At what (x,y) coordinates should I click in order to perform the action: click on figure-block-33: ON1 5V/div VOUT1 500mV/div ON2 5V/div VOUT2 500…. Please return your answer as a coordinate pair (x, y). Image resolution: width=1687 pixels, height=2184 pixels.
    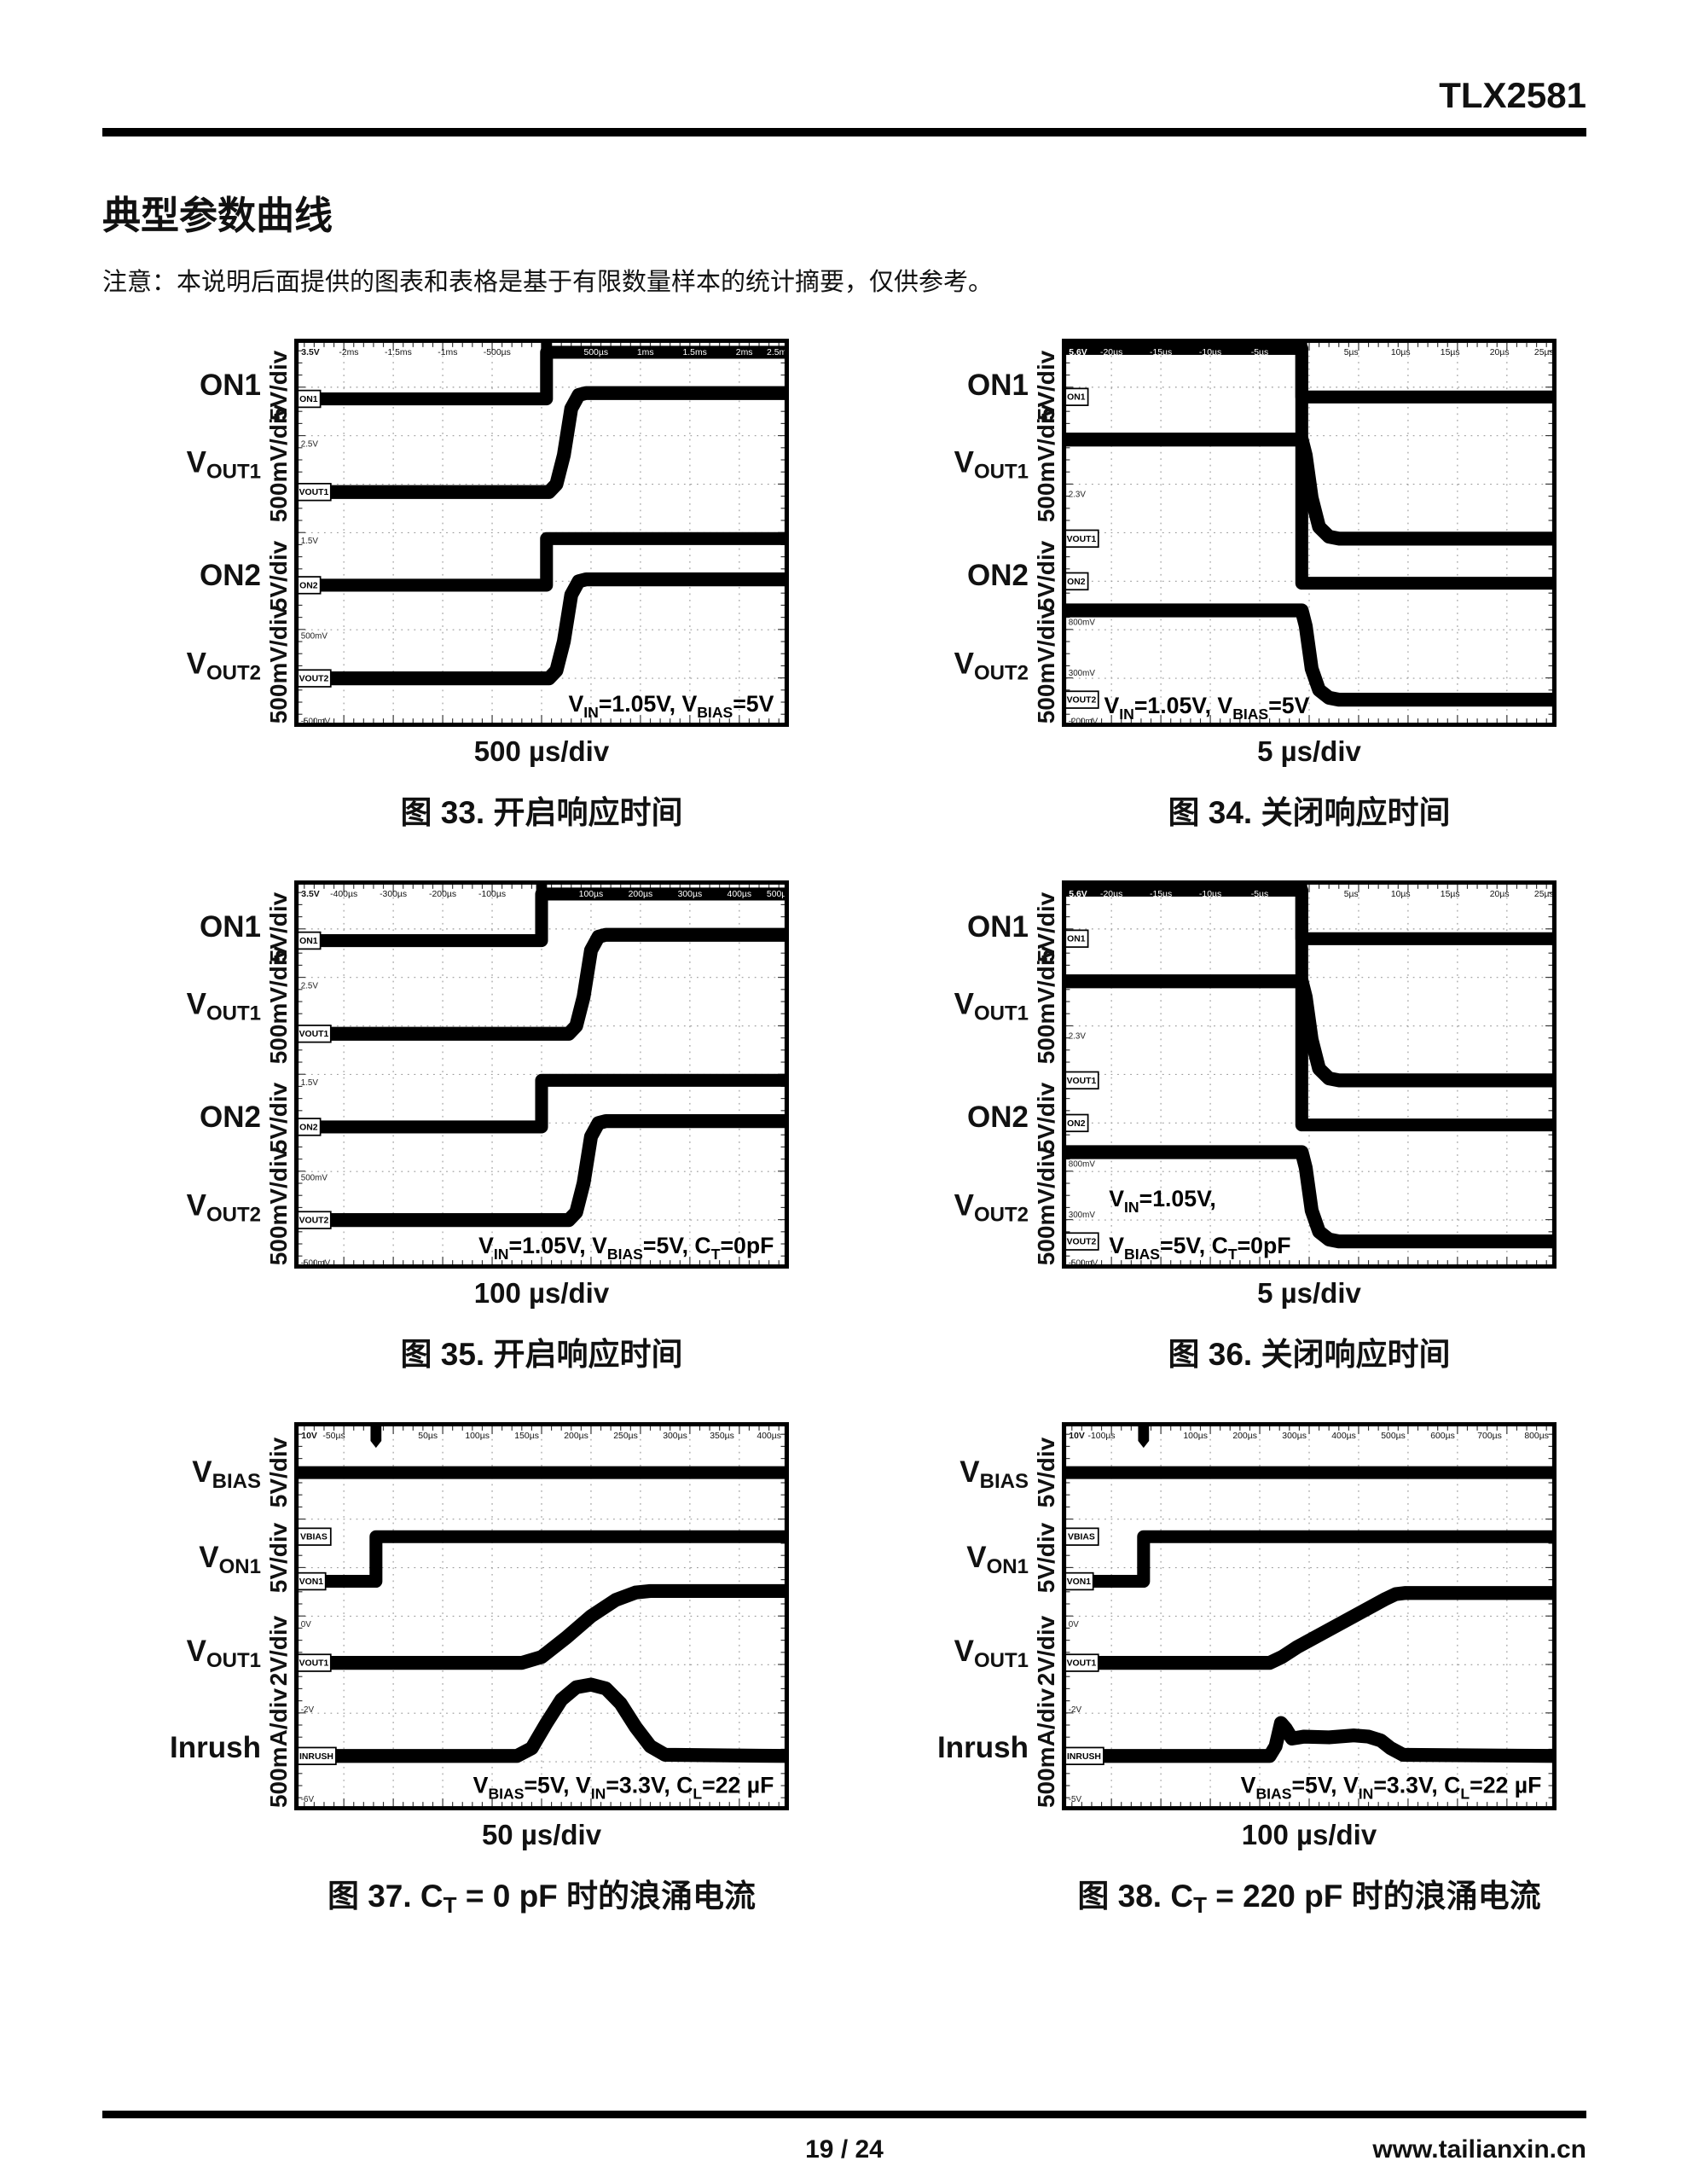
    Looking at the image, I should click on (460, 586).